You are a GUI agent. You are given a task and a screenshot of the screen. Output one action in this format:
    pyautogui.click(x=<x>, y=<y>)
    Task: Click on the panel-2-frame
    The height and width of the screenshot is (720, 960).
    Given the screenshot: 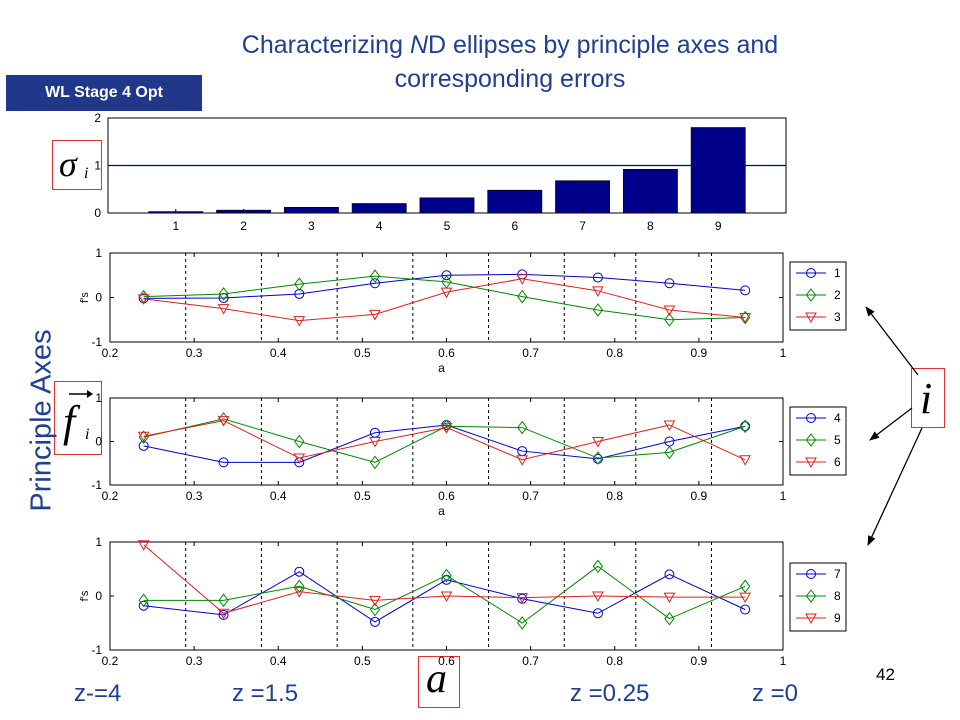 What is the action you would take?
    pyautogui.click(x=446, y=441)
    